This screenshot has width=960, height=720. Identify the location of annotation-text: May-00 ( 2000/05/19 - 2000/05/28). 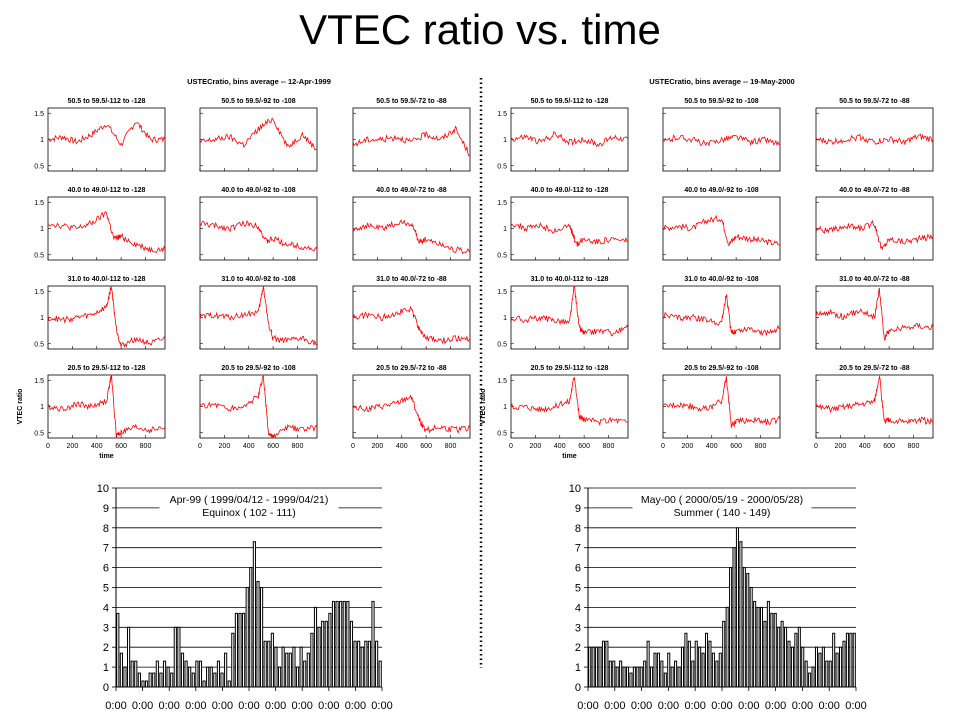
(722, 500).